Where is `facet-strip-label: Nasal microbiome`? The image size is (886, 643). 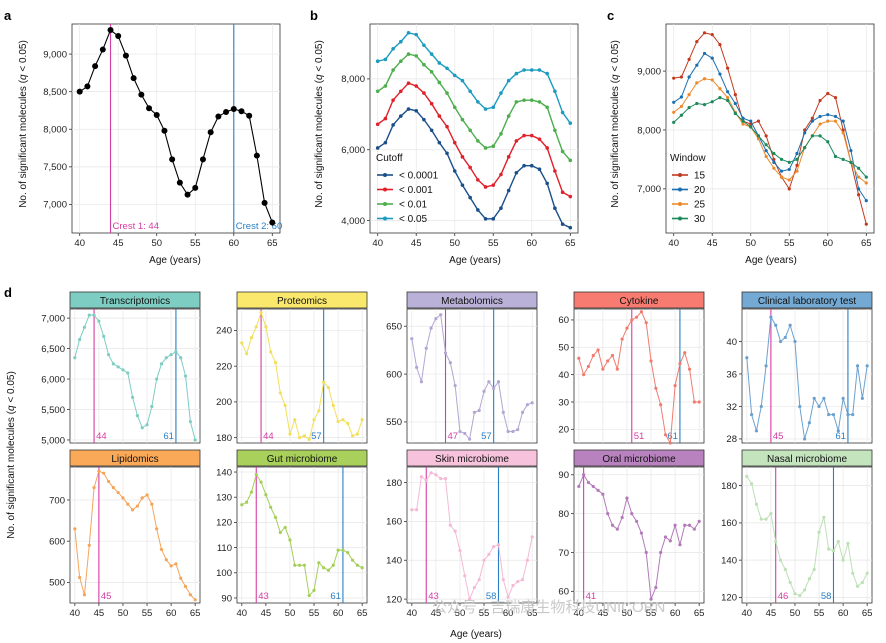
facet-strip-label: Nasal microbiome is located at coordinates (807, 459).